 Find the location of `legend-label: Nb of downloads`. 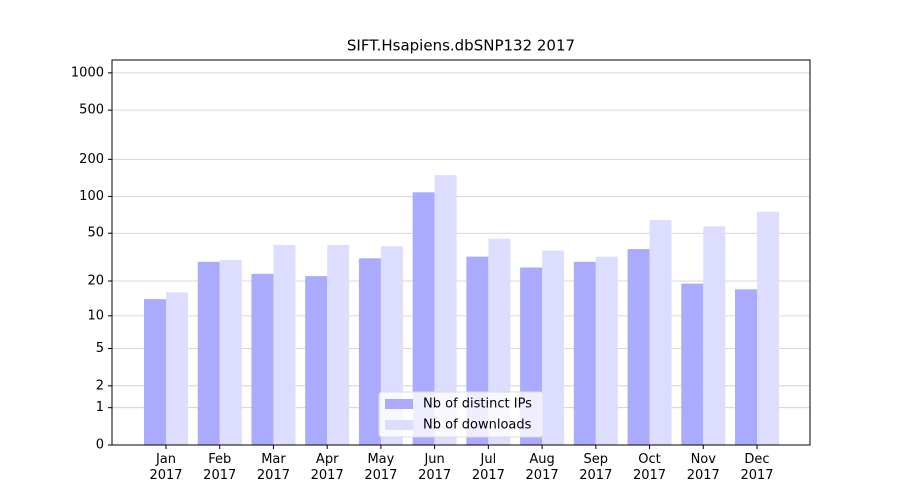

legend-label: Nb of downloads is located at coordinates (477, 425).